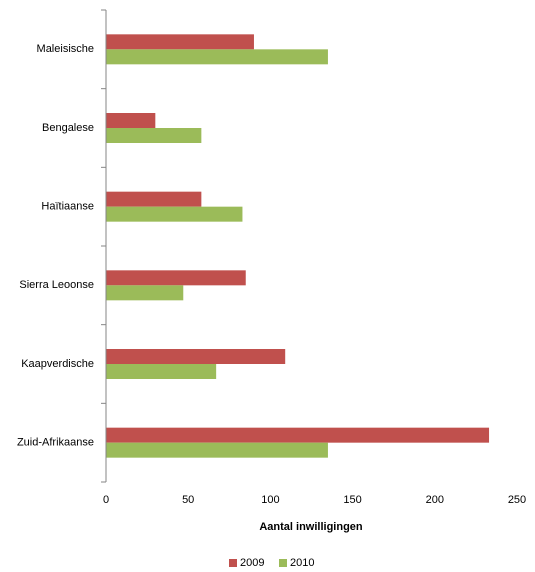 This screenshot has width=535, height=572. What do you see at coordinates (68, 128) in the screenshot?
I see `y-tick-label: Bengalese` at bounding box center [68, 128].